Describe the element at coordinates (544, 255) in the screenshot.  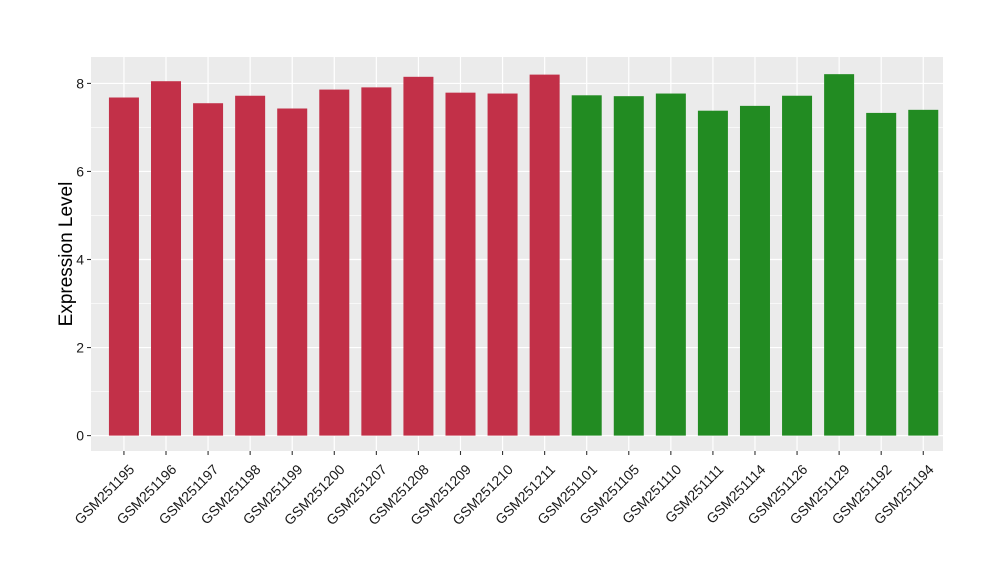
I see `bar-gsm251211` at that location.